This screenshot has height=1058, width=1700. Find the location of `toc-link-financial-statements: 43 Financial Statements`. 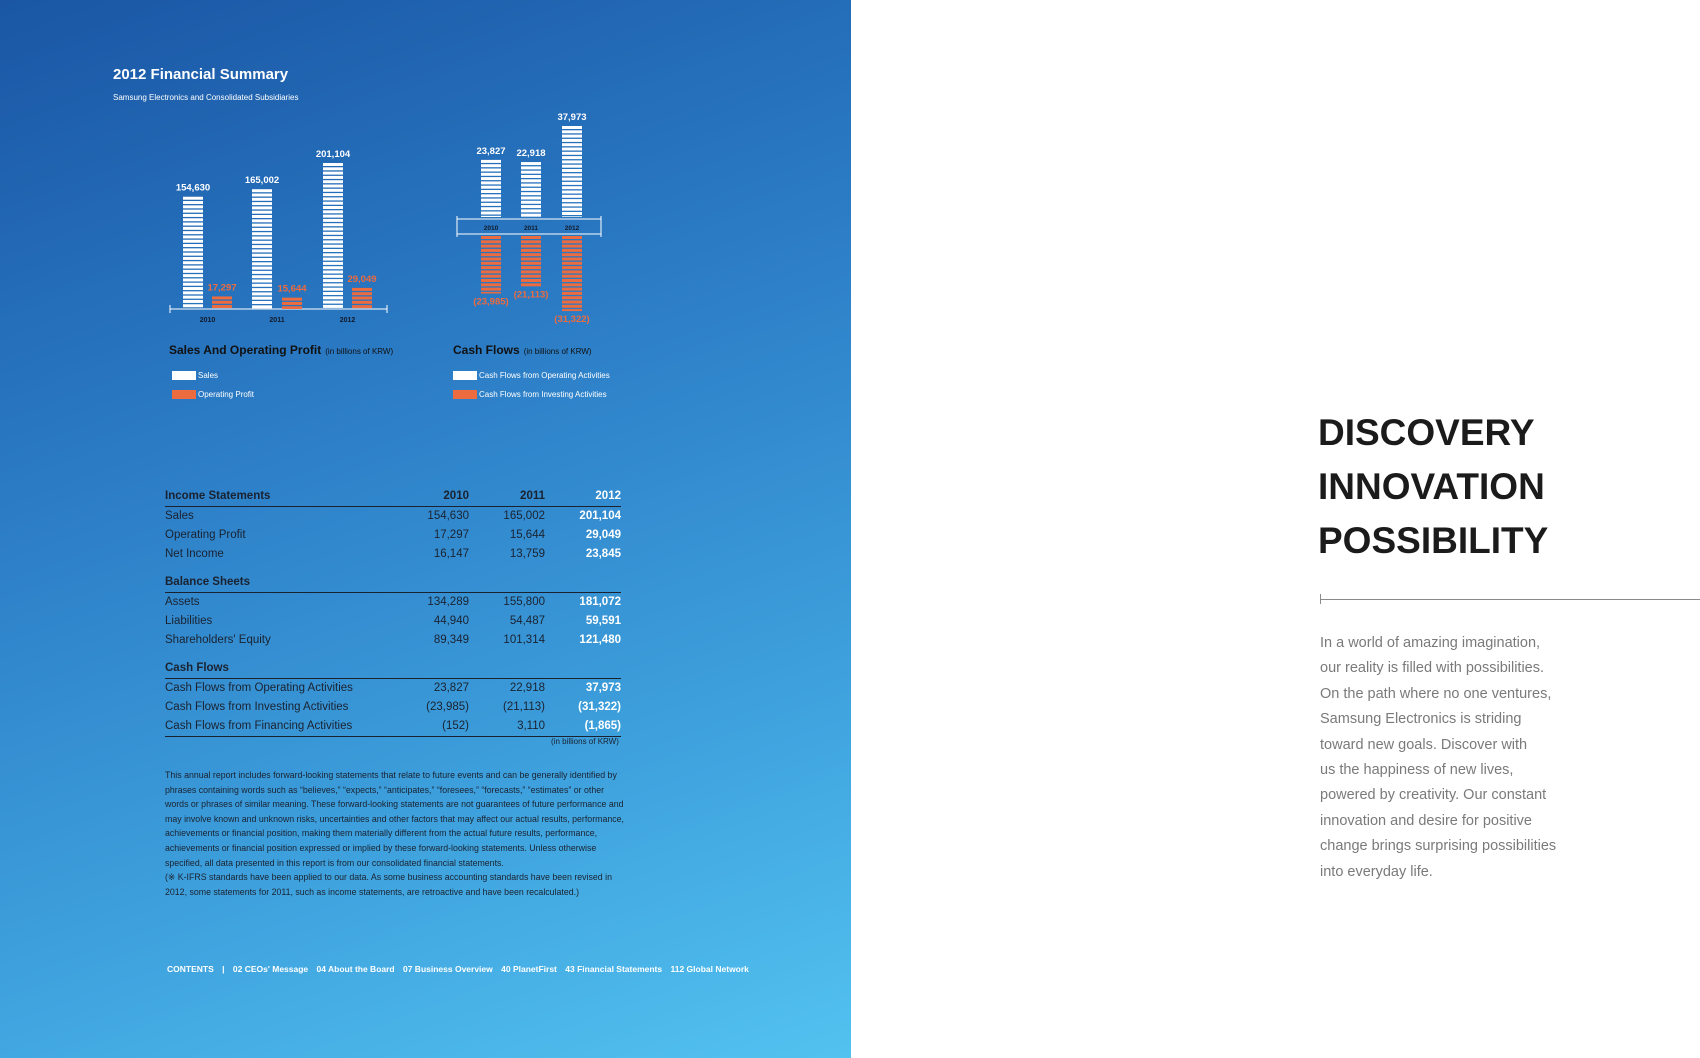

toc-link-financial-statements: 43 Financial Statements is located at coordinates (614, 969).